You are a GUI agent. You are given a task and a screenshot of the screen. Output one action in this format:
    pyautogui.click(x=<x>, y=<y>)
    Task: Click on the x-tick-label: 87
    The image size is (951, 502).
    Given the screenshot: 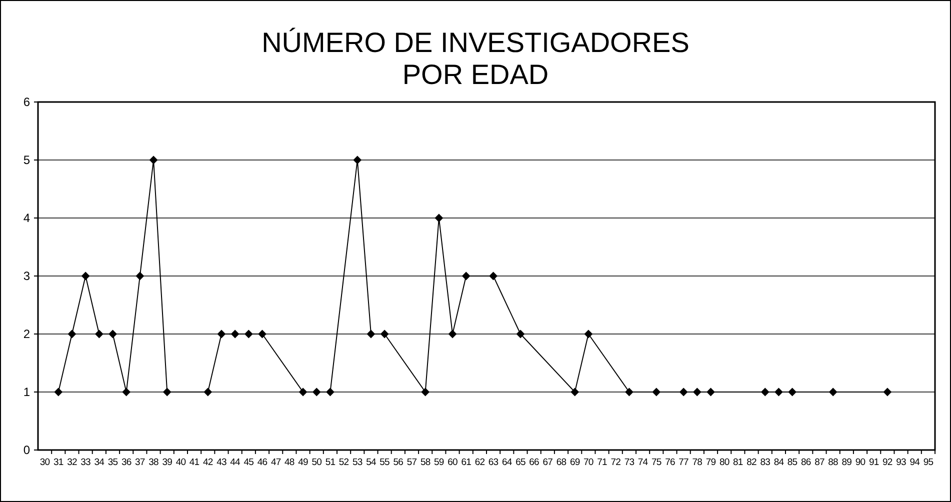 What is the action you would take?
    pyautogui.click(x=819, y=462)
    